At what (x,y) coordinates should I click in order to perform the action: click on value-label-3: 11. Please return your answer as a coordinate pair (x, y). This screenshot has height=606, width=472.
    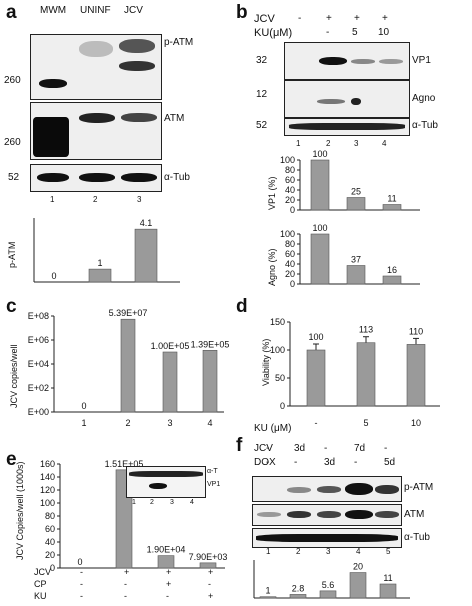
    Looking at the image, I should click on (391, 199).